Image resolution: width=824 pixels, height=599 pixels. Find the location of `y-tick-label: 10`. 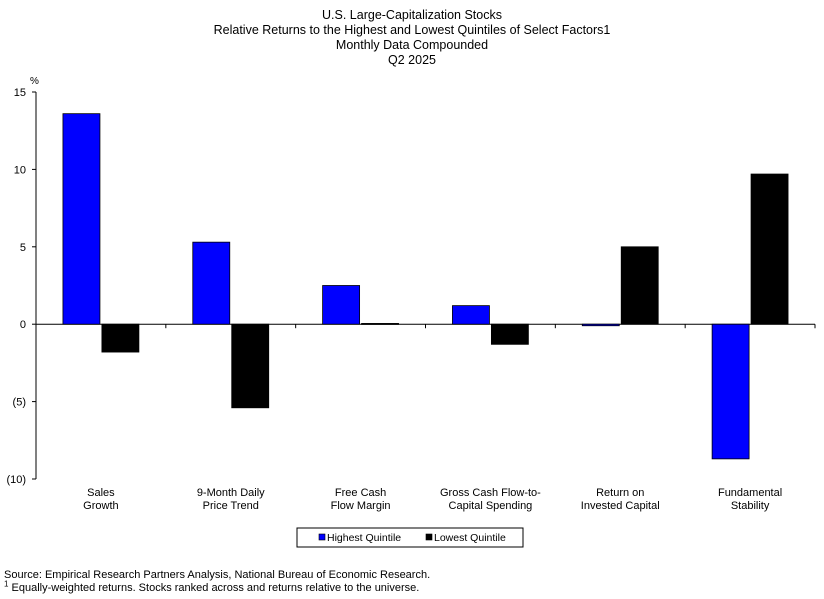

y-tick-label: 10 is located at coordinates (20, 170).